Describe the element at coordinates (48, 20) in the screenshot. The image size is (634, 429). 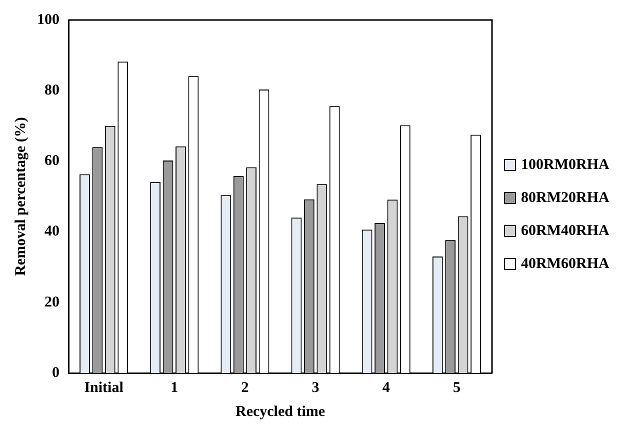
I see `y-tick-label: 100` at that location.